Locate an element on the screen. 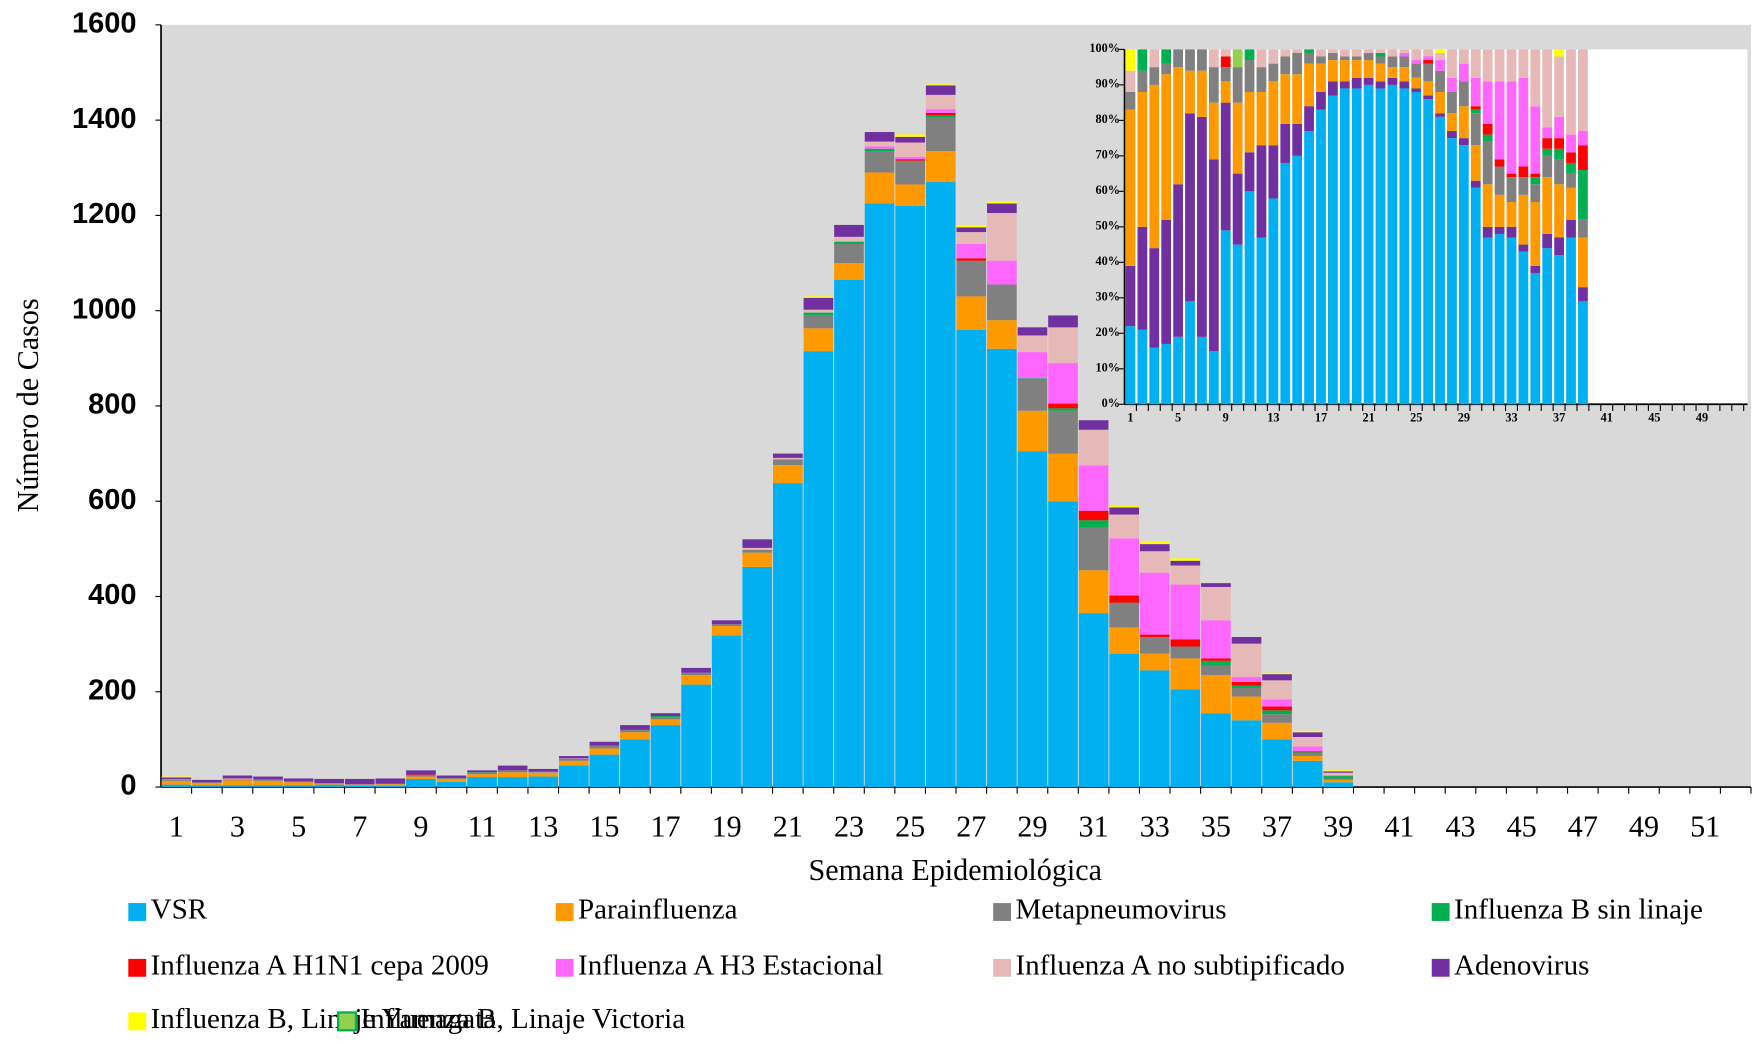 This screenshot has width=1752, height=1044. legend-label: Influenza B sin linaje is located at coordinates (1578, 910).